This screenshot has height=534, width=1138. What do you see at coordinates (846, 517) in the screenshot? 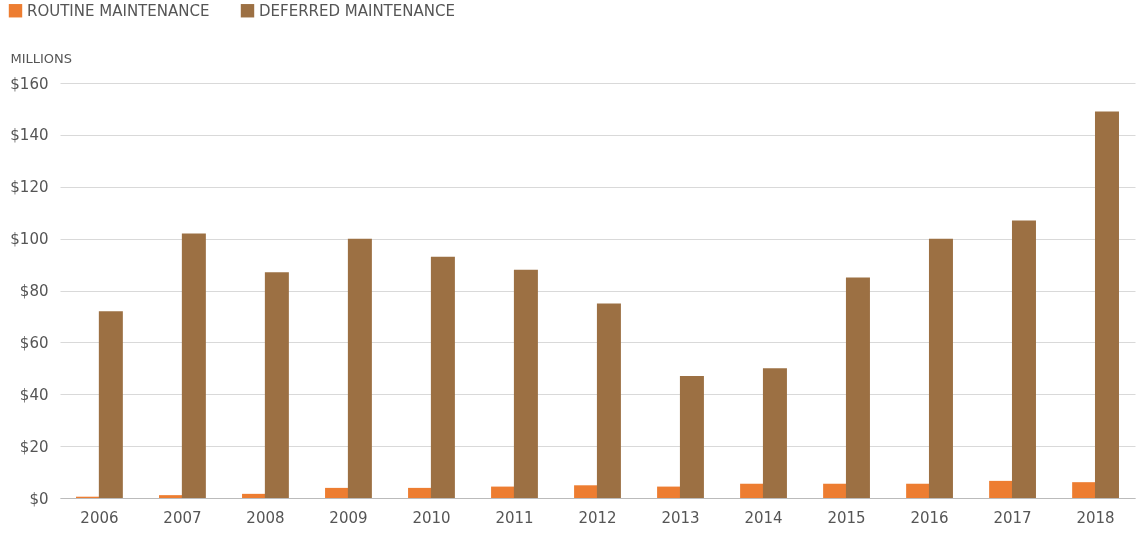
I see `x-tick-label: 2015` at bounding box center [846, 517].